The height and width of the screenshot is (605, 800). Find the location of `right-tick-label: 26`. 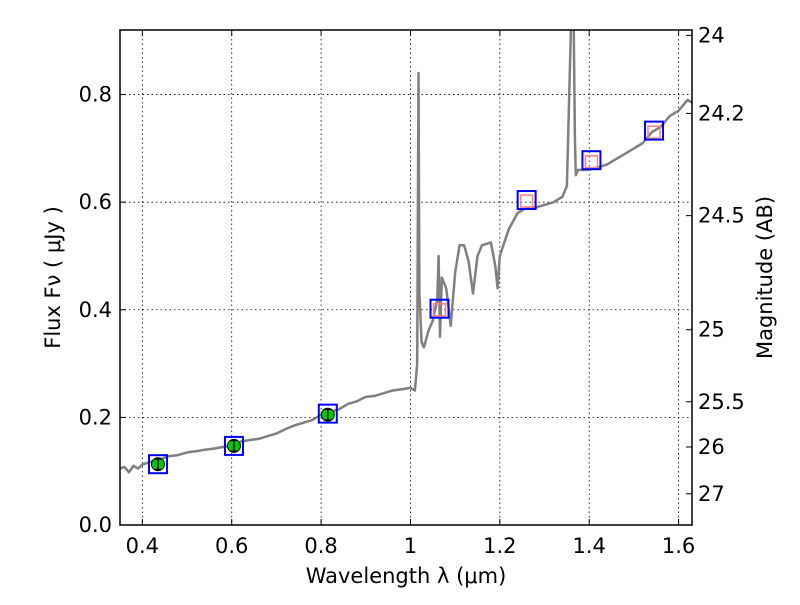

right-tick-label: 26 is located at coordinates (711, 447).